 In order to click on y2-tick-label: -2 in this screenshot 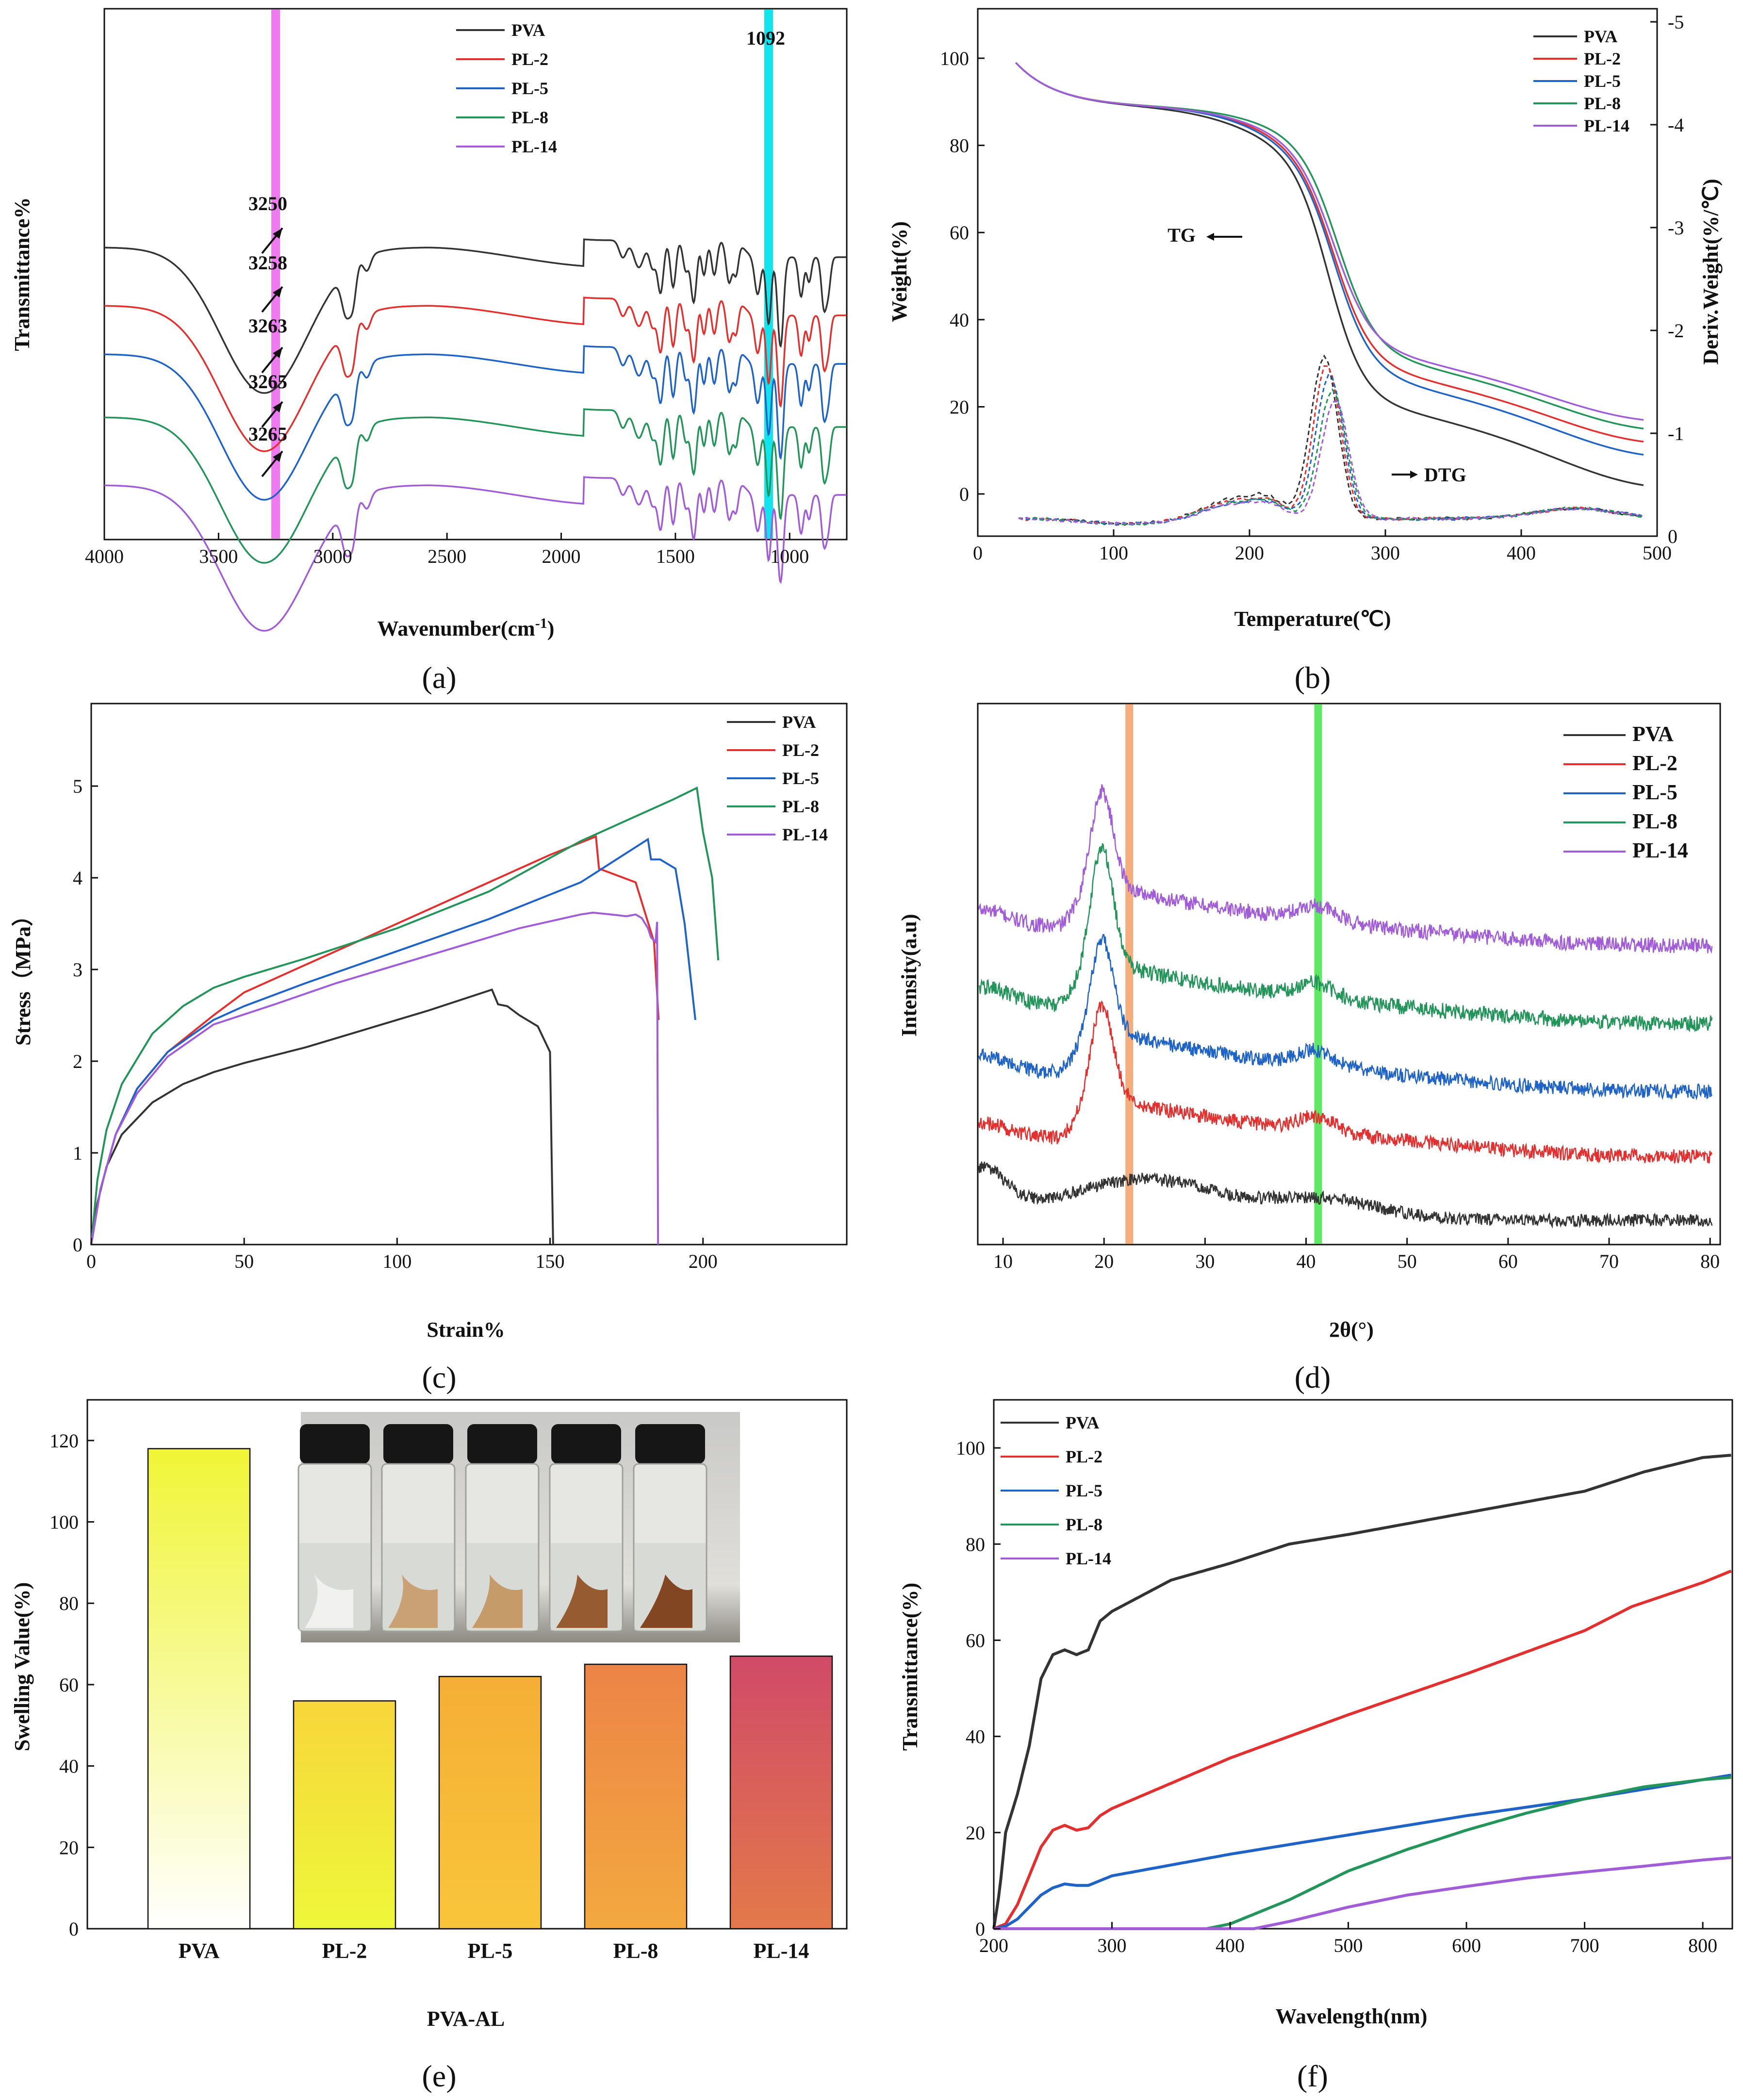, I will do `click(1676, 331)`.